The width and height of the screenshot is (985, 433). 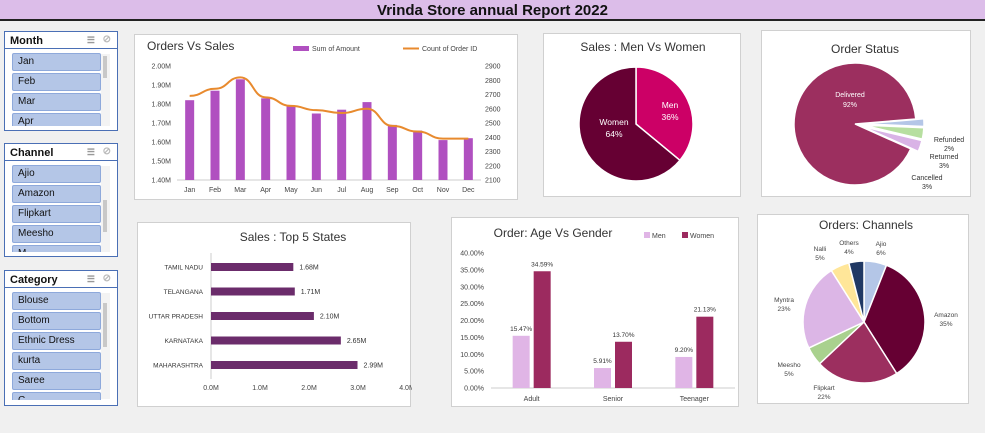 What do you see at coordinates (405, 388) in the screenshot?
I see `x-tick-label: 4.0M` at bounding box center [405, 388].